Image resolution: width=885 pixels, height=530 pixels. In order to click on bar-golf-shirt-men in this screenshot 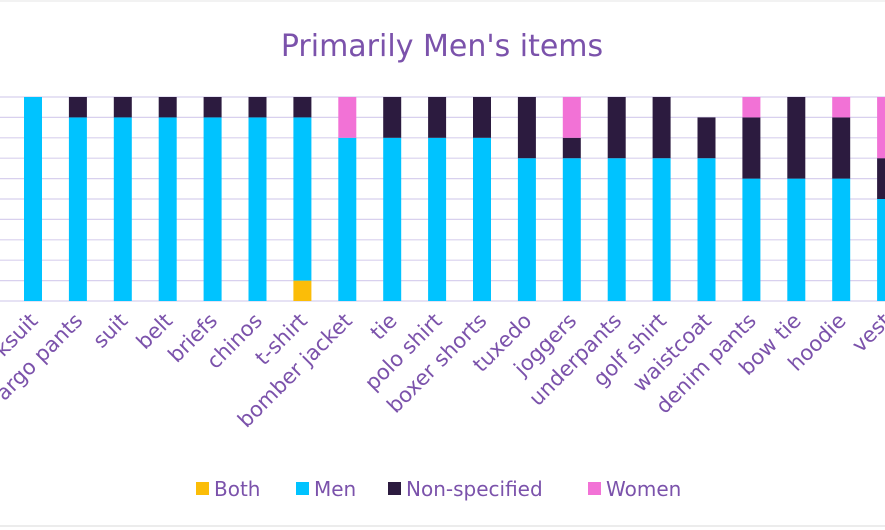, I will do `click(661, 229)`.